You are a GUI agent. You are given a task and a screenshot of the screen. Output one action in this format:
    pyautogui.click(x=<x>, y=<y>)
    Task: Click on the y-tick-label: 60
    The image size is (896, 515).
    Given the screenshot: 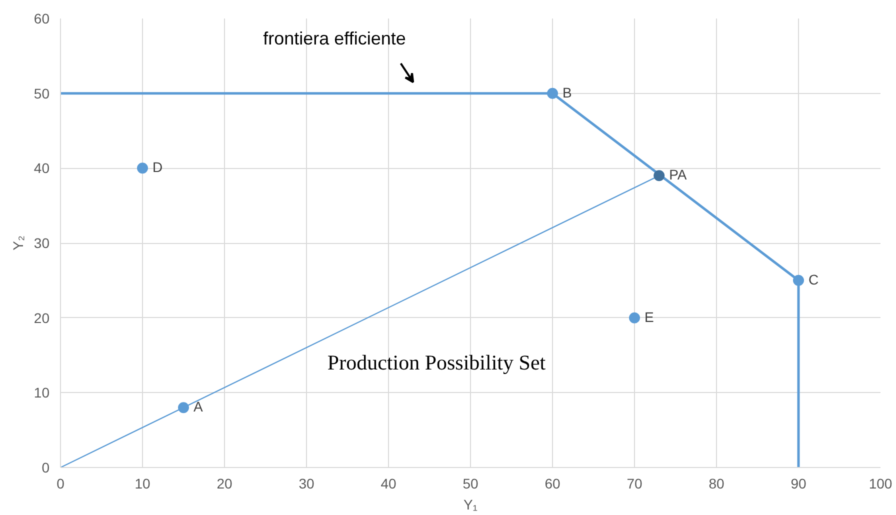 What is the action you would take?
    pyautogui.click(x=42, y=18)
    